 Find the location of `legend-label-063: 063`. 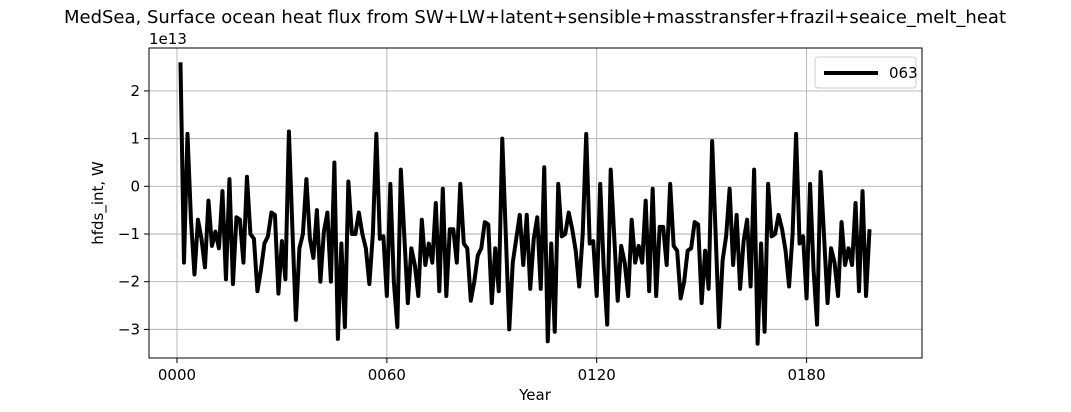

legend-label-063: 063 is located at coordinates (903, 73).